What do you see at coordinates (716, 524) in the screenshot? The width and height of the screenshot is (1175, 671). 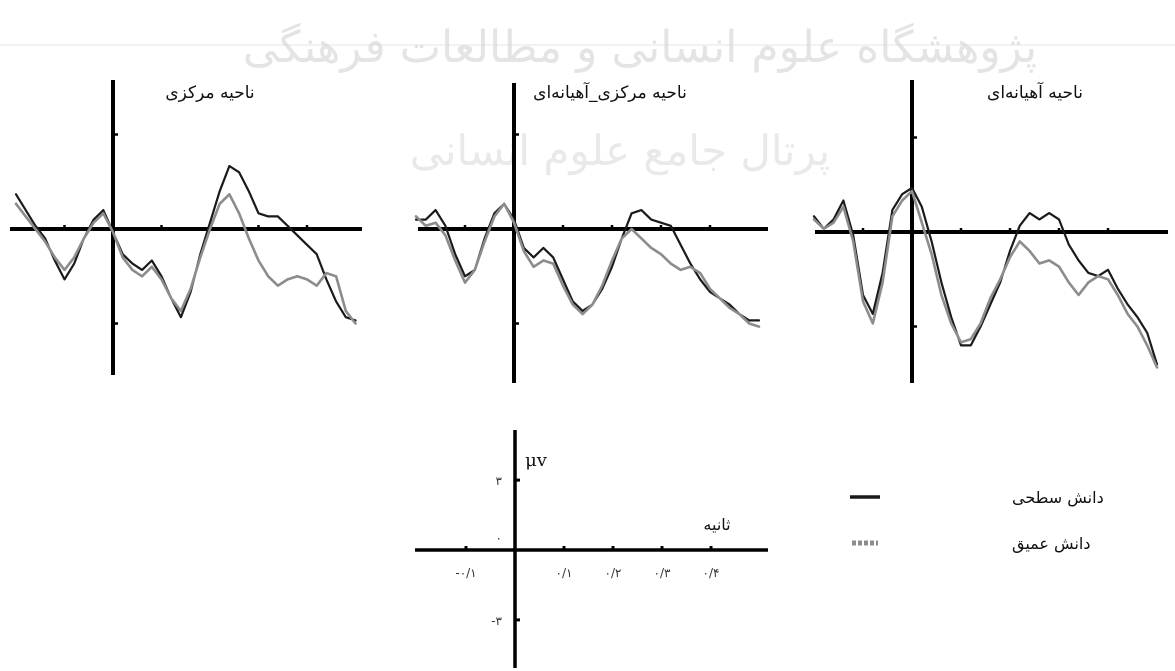 I see `x-axis-label: ثانیه` at bounding box center [716, 524].